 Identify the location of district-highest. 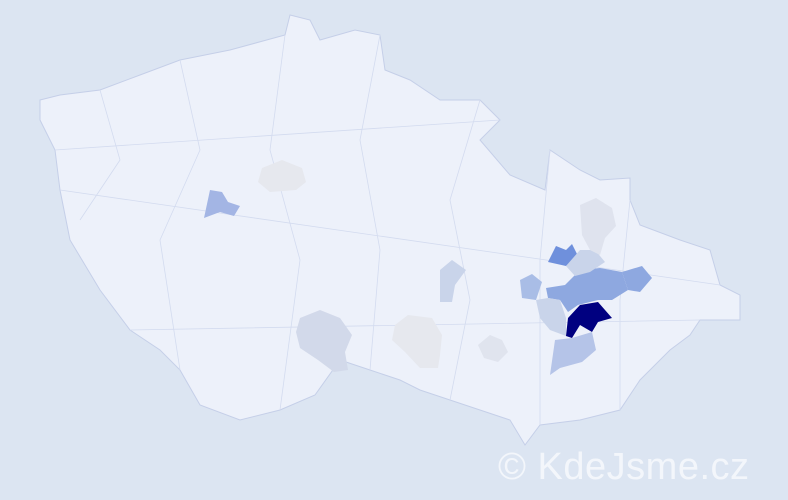
(589, 320).